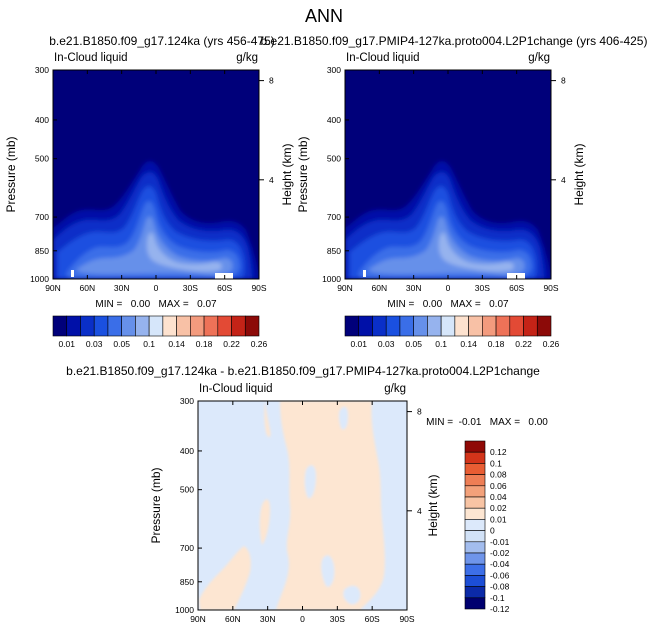 The height and width of the screenshot is (634, 648). What do you see at coordinates (492, 531) in the screenshot?
I see `colorbar-label: 0` at bounding box center [492, 531].